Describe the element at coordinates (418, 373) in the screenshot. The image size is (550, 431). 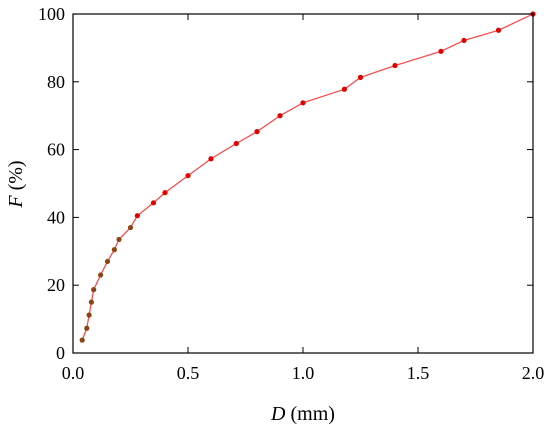
I see `x-tick-label: 1.5` at that location.